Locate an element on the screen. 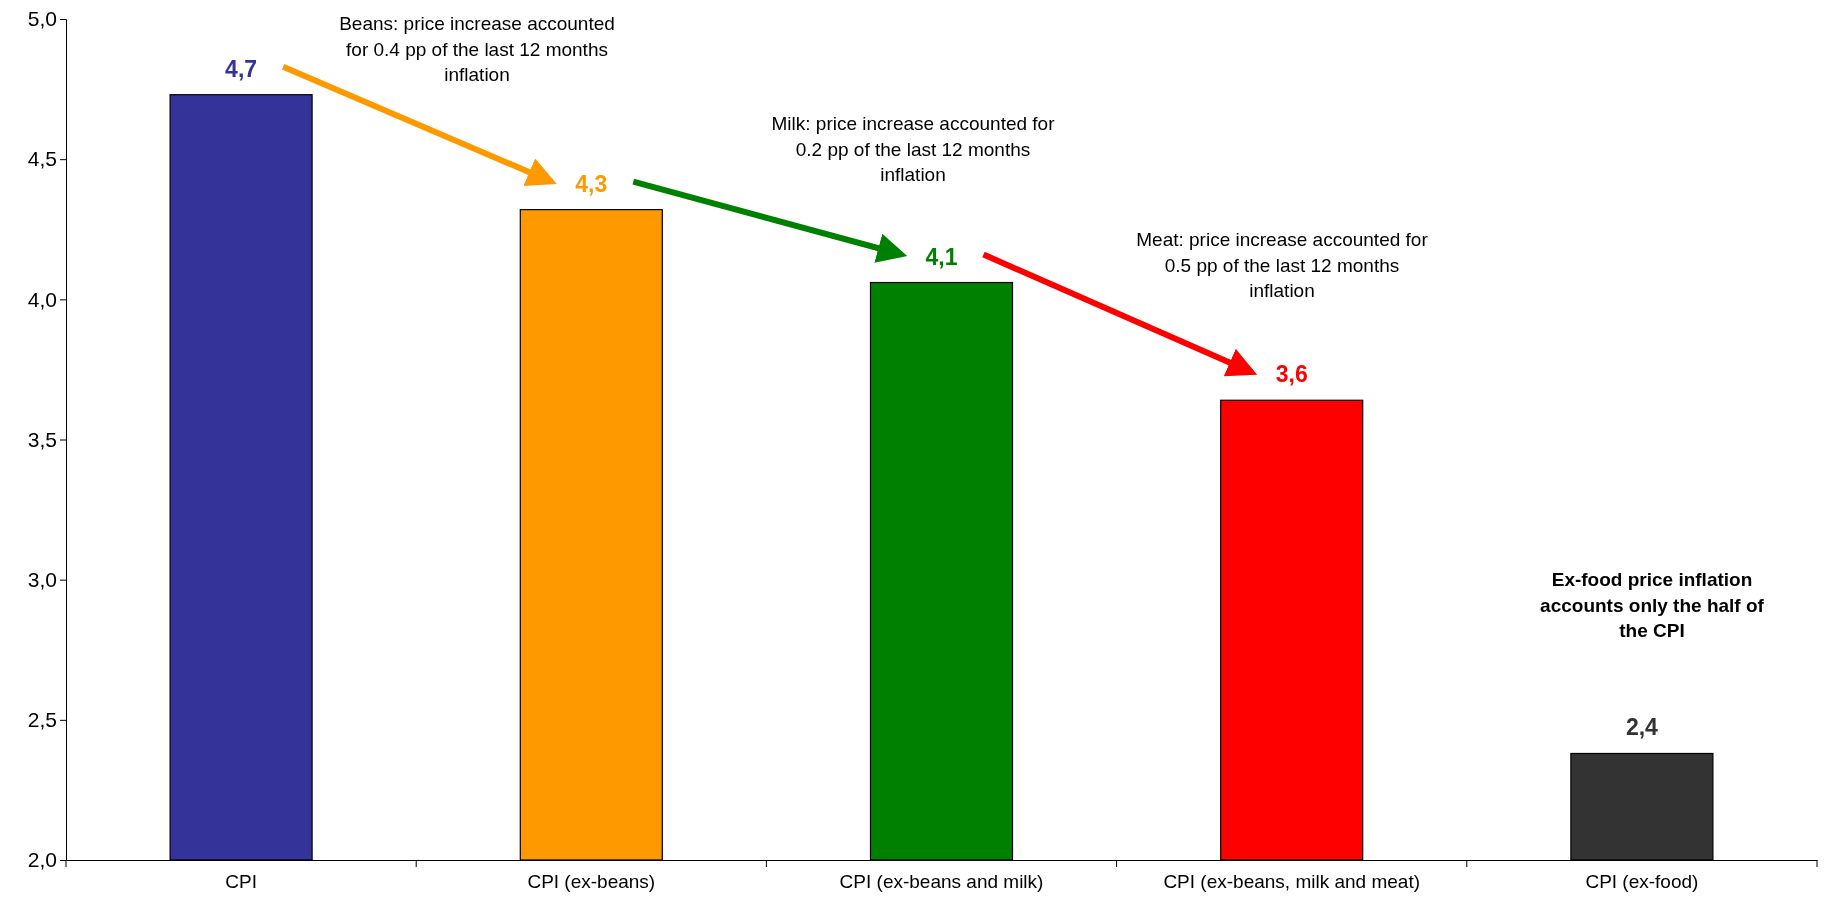 This screenshot has width=1824, height=910. data-label: 4,7 is located at coordinates (241, 68).